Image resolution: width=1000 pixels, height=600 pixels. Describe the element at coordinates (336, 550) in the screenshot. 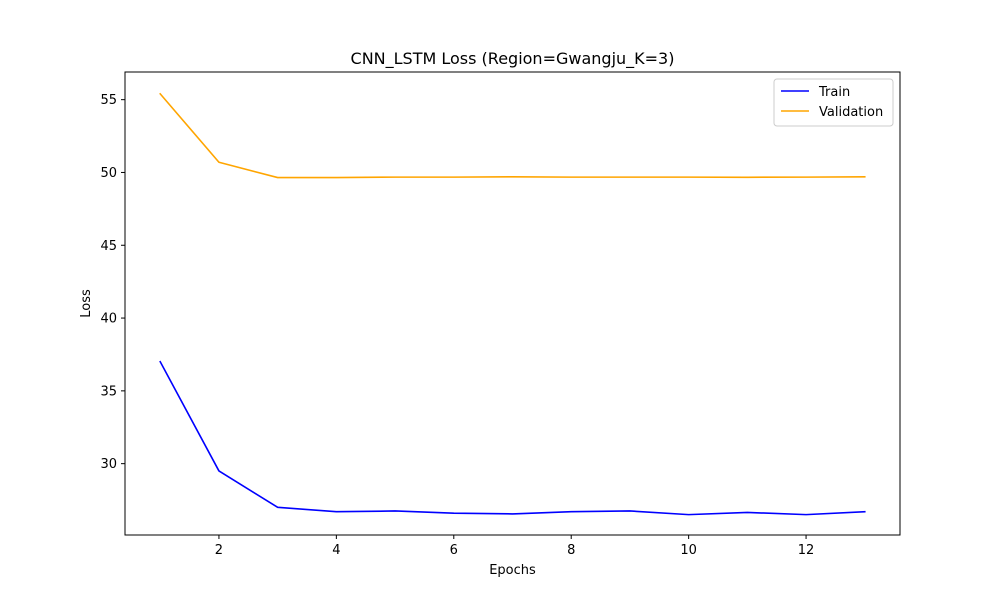

I see `x-tick-label: 4` at that location.